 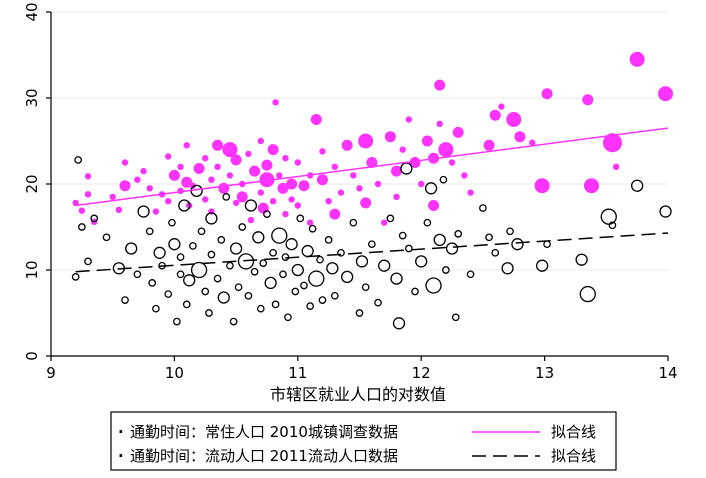 What do you see at coordinates (32, 11) in the screenshot?
I see `y-tick-label: 40` at bounding box center [32, 11].